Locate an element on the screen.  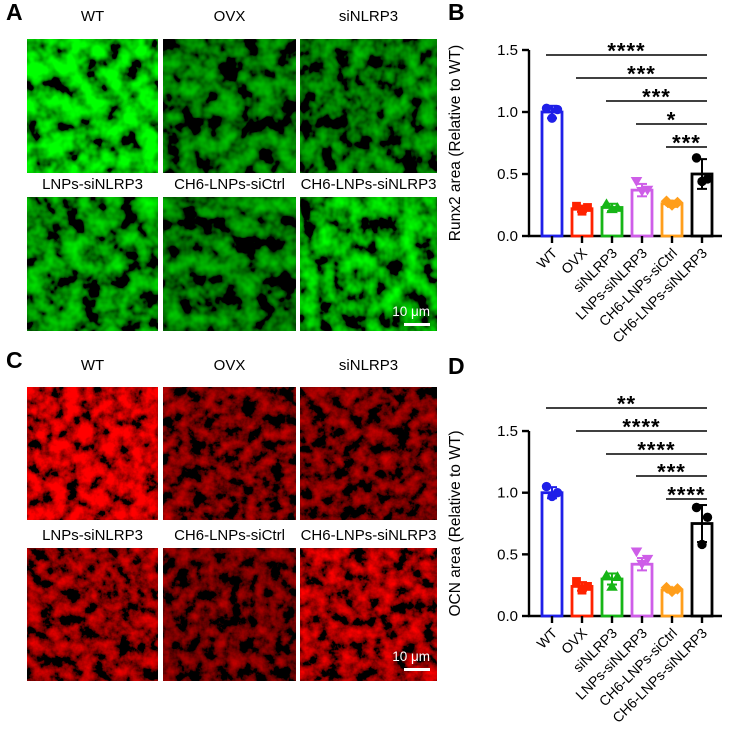
panel-d-letter: D is located at coordinates (456, 366).